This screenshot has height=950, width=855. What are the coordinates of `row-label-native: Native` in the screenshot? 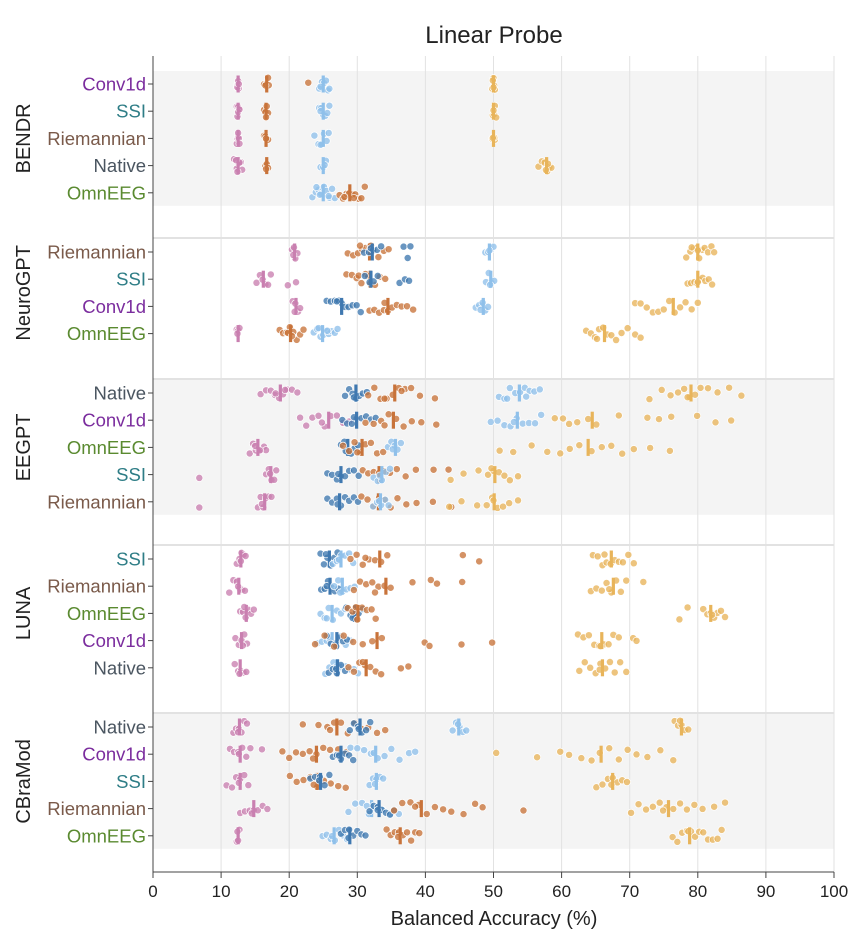 It's located at (120, 667).